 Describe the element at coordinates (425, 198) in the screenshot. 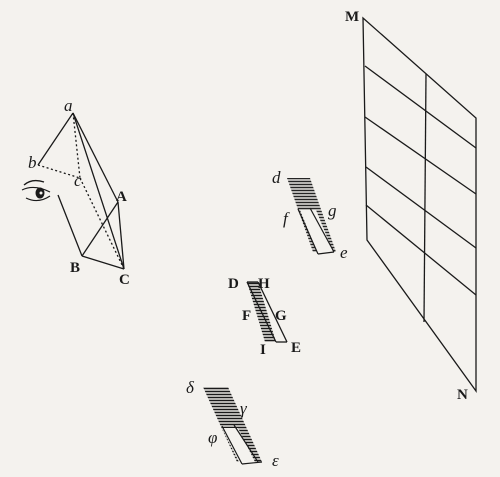

I see `plane-vertical-divider` at that location.